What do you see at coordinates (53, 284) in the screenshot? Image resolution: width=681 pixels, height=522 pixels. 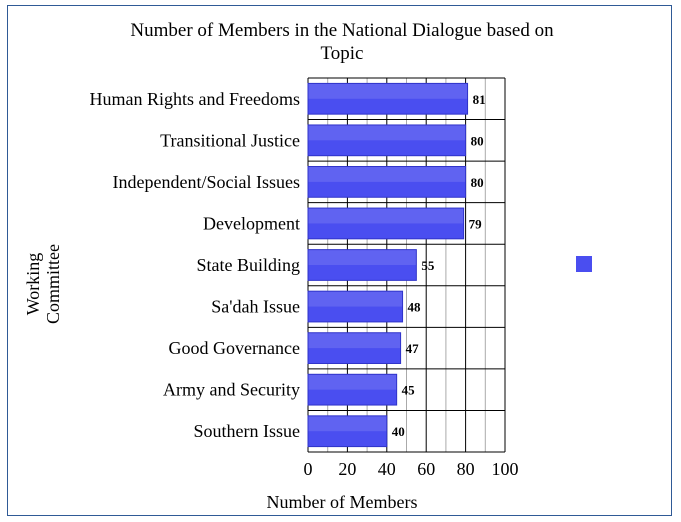 I see `y-axis-label-line-2: Committee` at bounding box center [53, 284].